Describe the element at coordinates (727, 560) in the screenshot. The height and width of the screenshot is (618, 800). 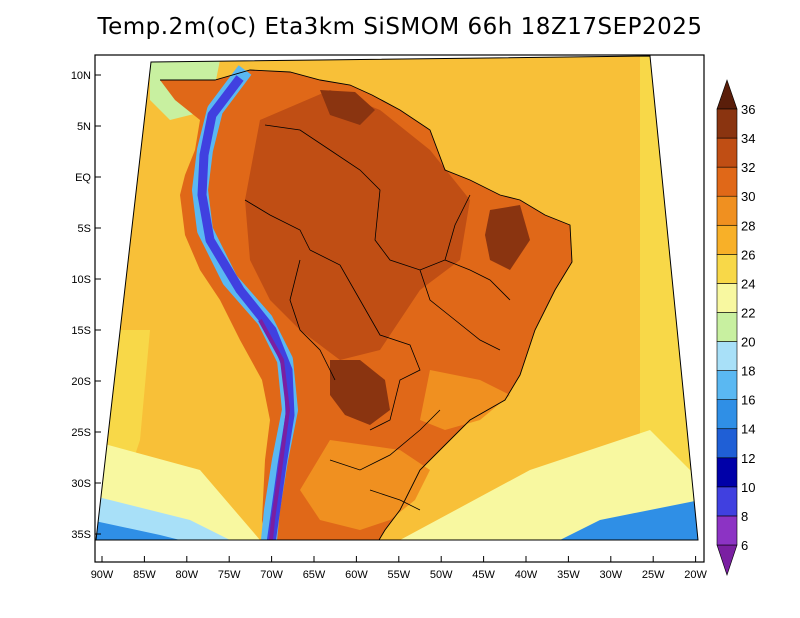
I see `colorbar-min-triangle` at that location.